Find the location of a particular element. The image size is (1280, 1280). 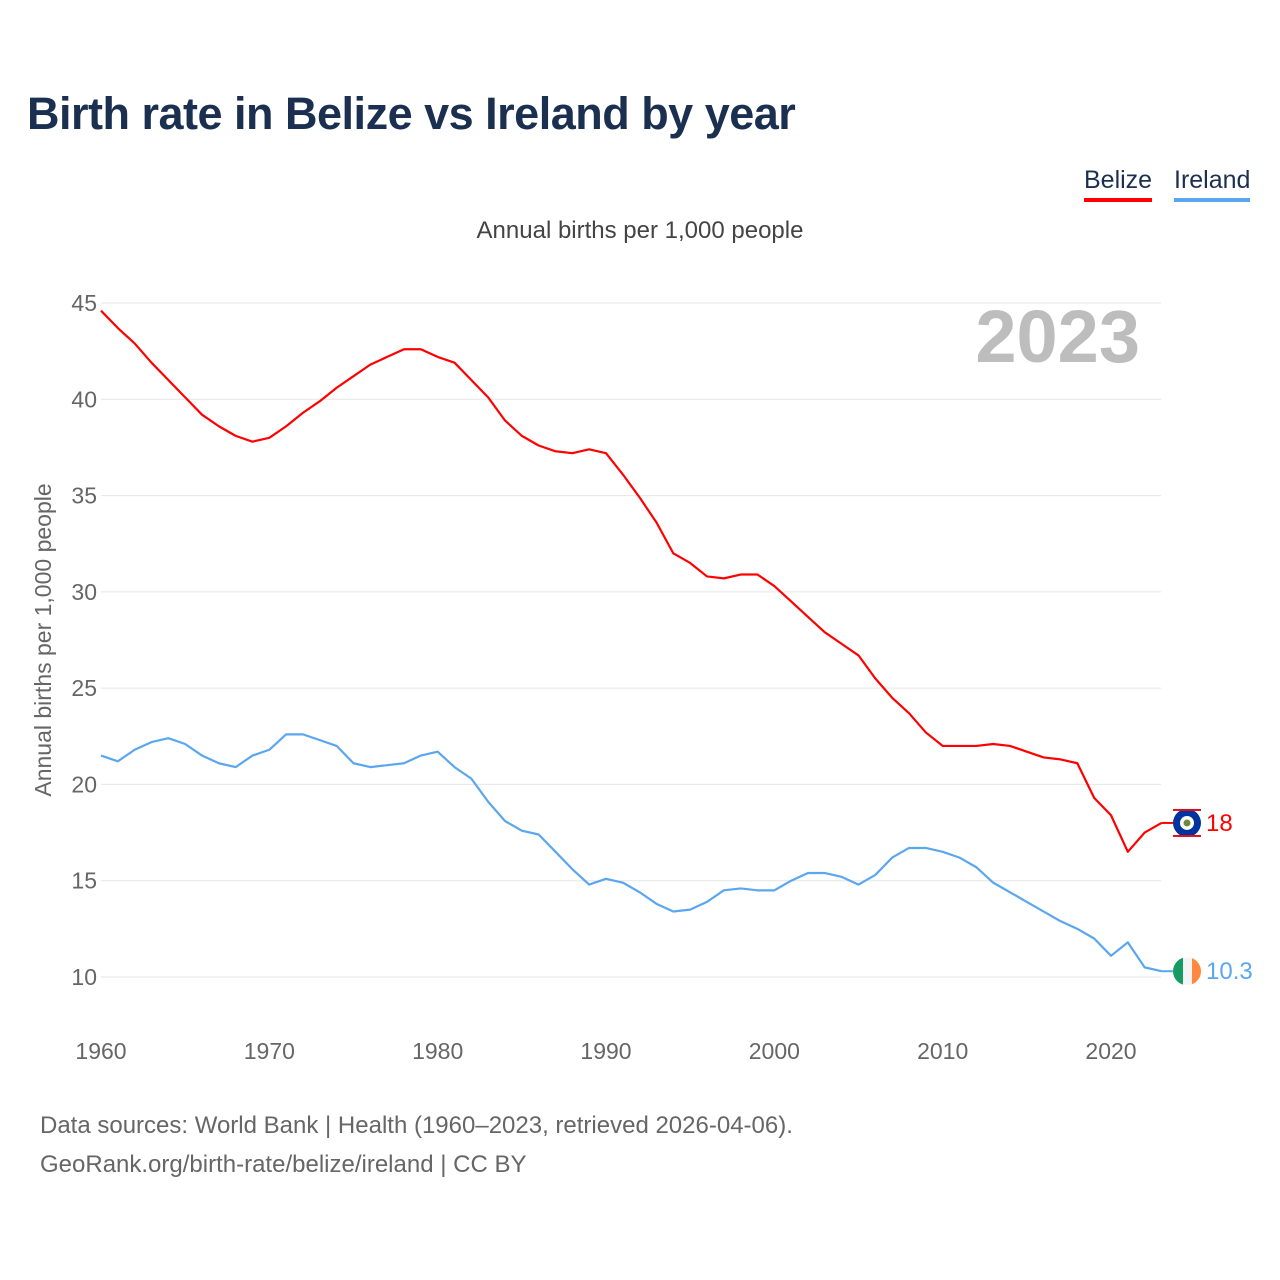

end-value-label: 10.3 is located at coordinates (1229, 971).